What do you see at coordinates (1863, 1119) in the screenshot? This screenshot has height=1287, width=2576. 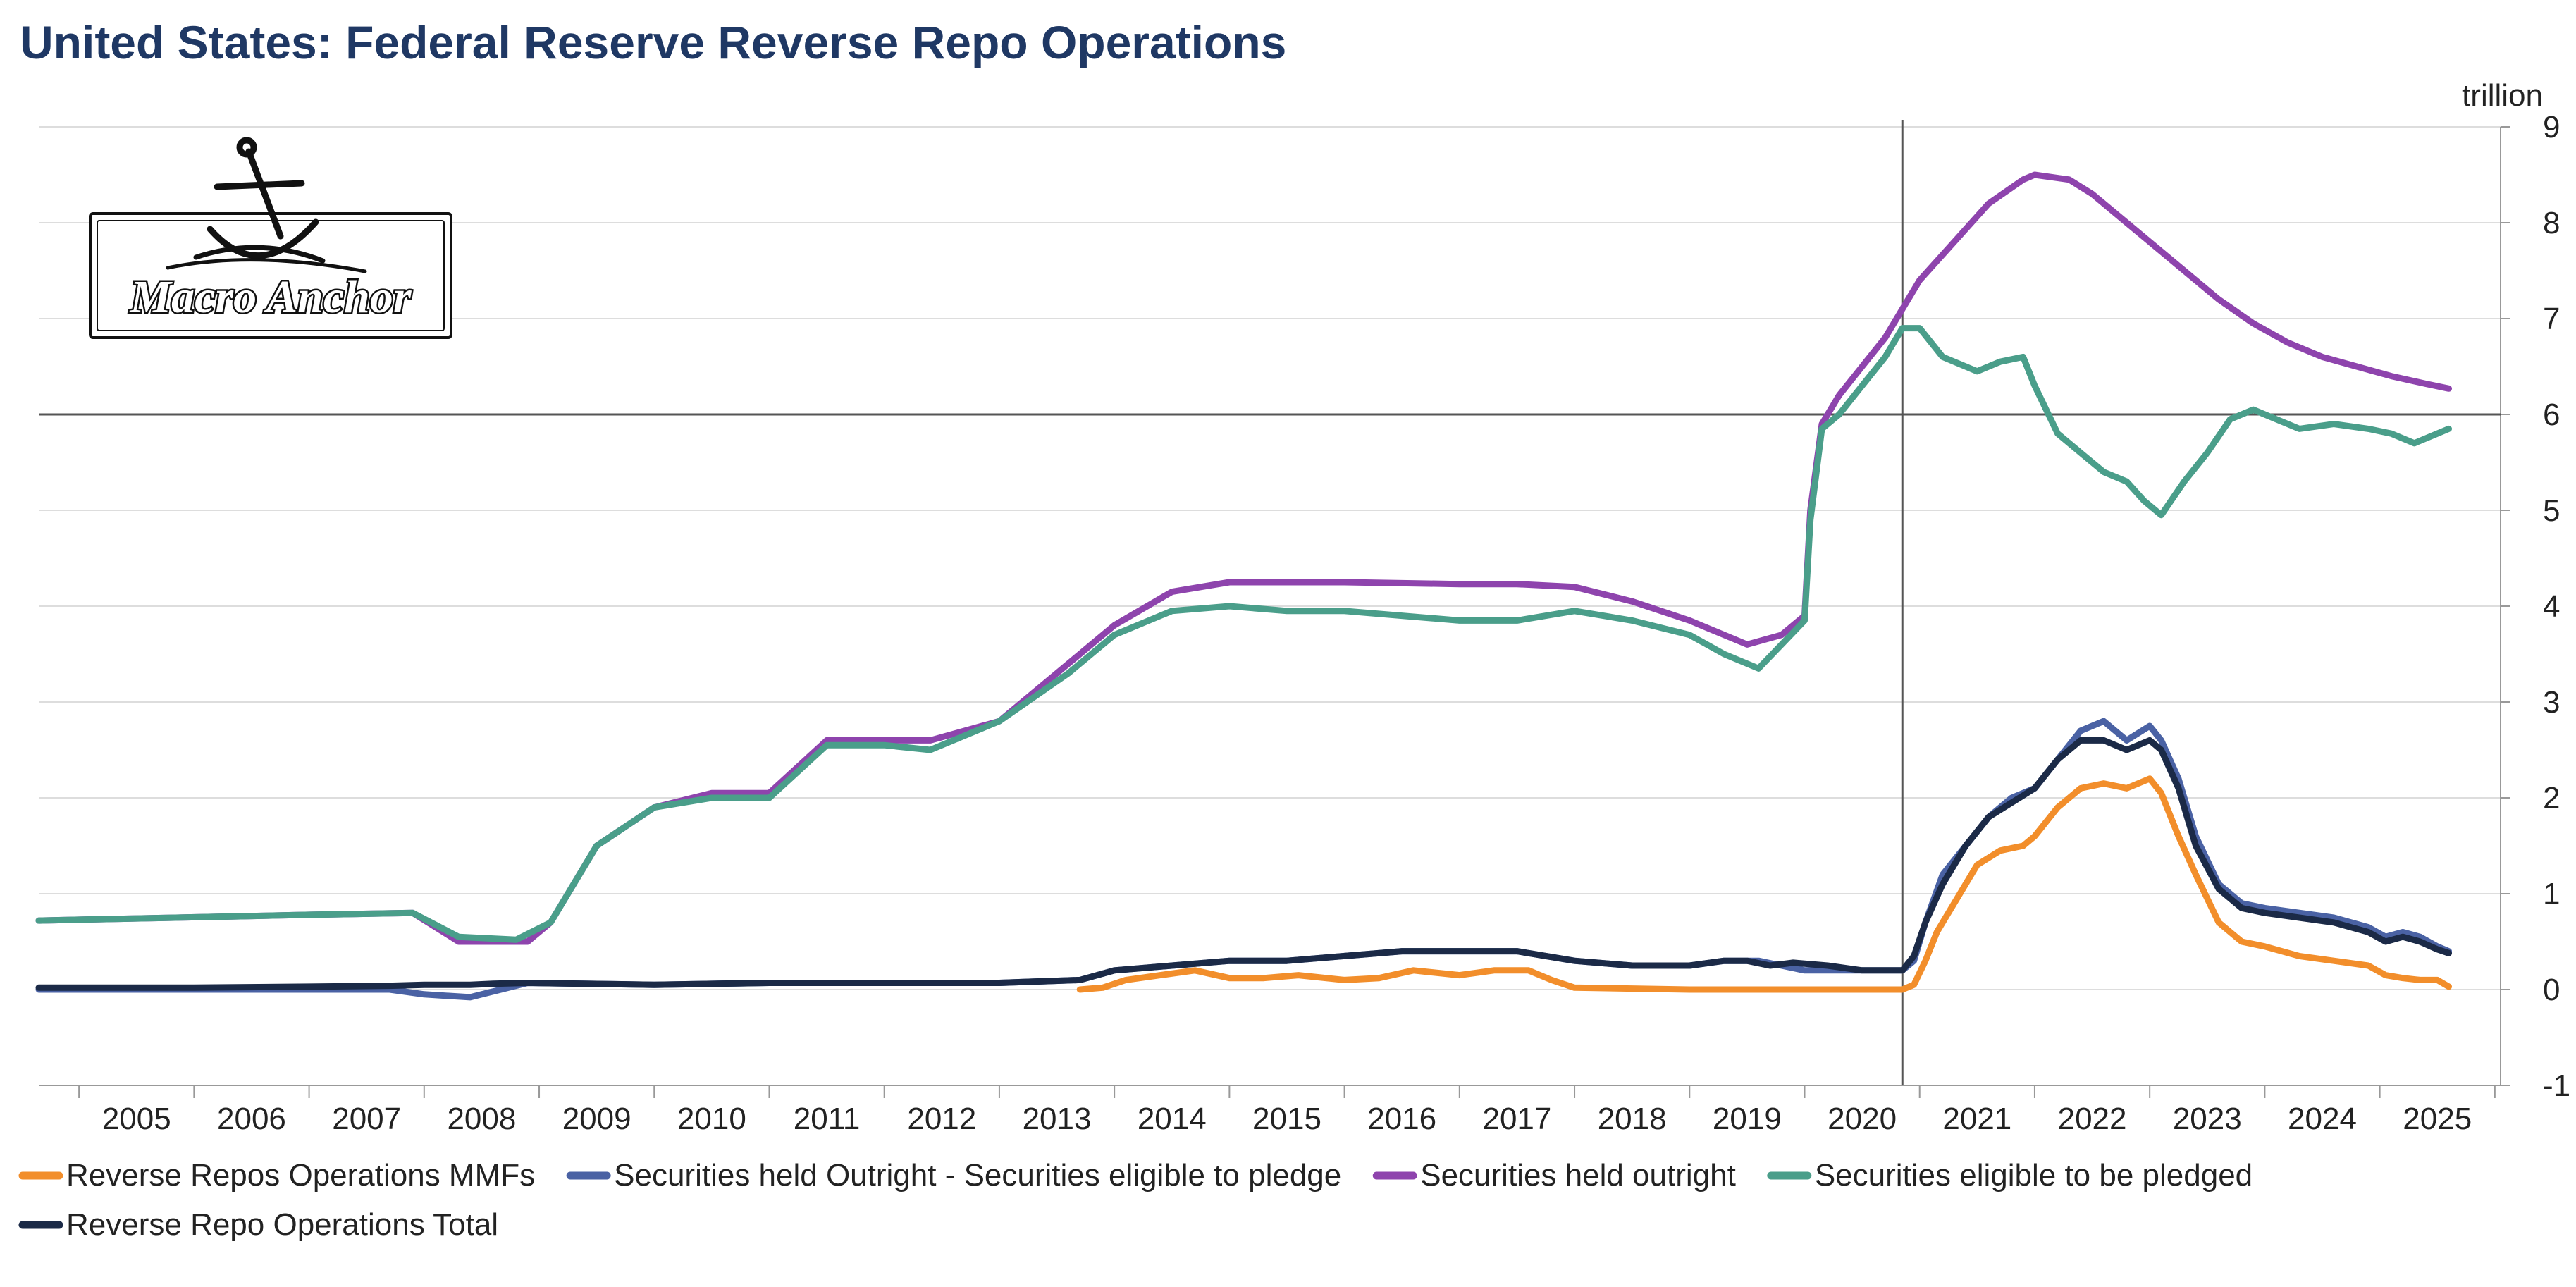 I see `x-tick-label: 2020` at bounding box center [1863, 1119].